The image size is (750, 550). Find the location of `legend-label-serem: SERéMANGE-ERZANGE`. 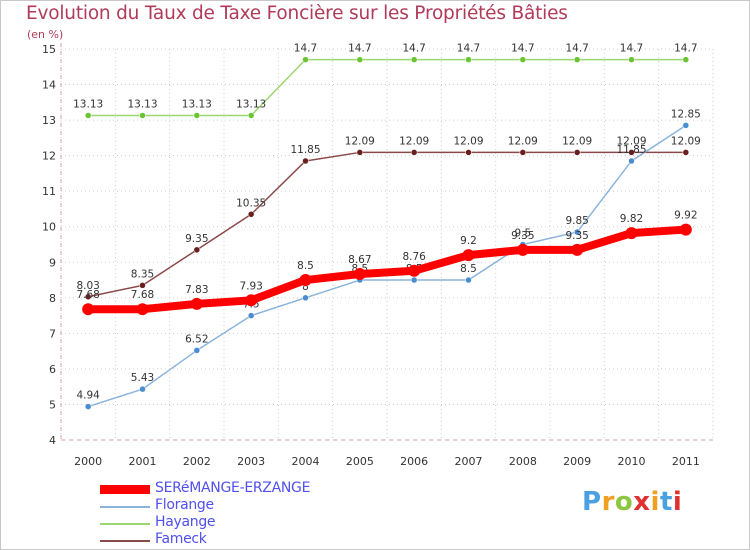

legend-label-serem: SERéMANGE-ERZANGE is located at coordinates (233, 488).